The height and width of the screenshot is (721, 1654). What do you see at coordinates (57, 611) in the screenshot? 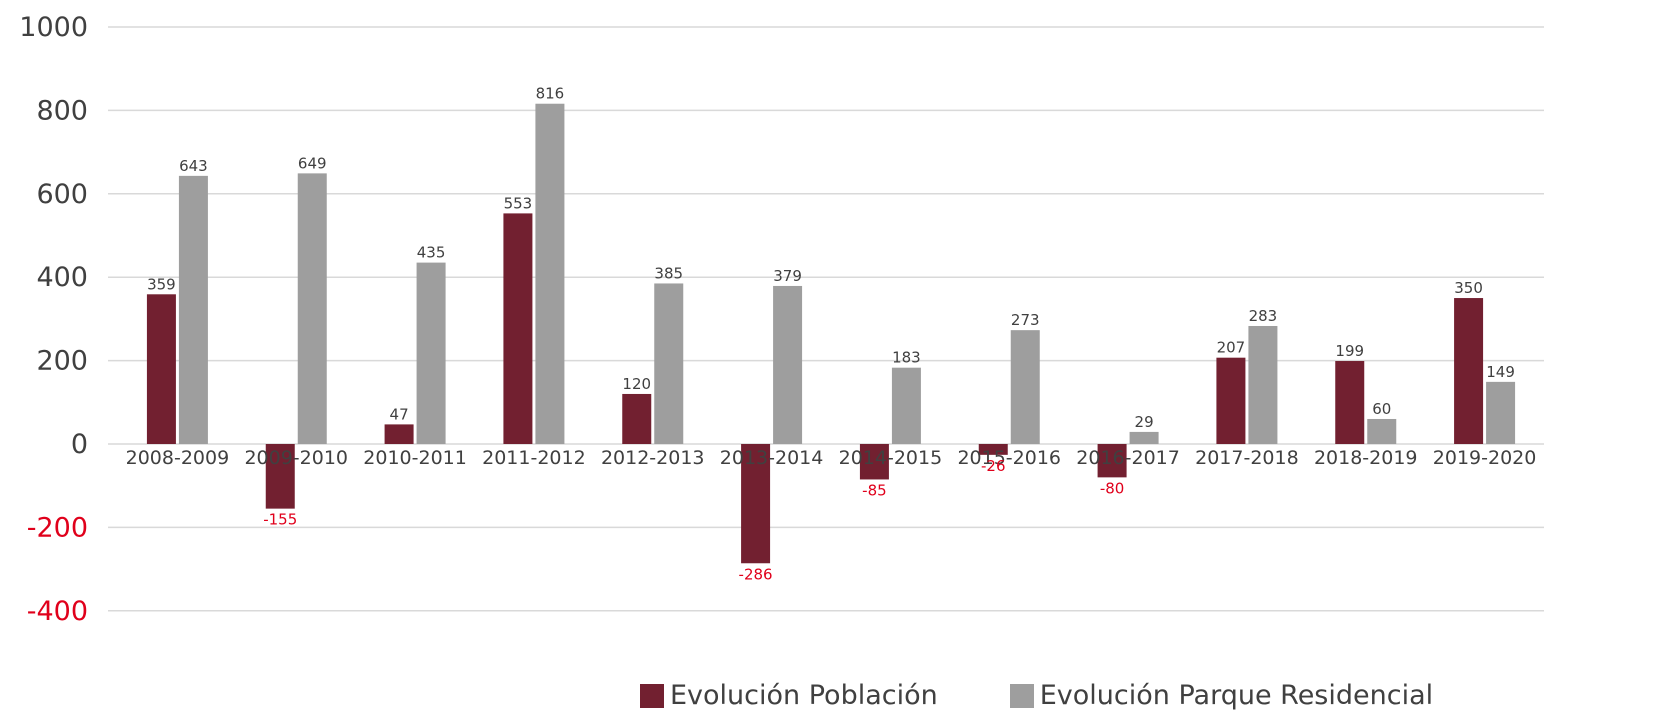
I see `y-tick-label: -400` at bounding box center [57, 611].